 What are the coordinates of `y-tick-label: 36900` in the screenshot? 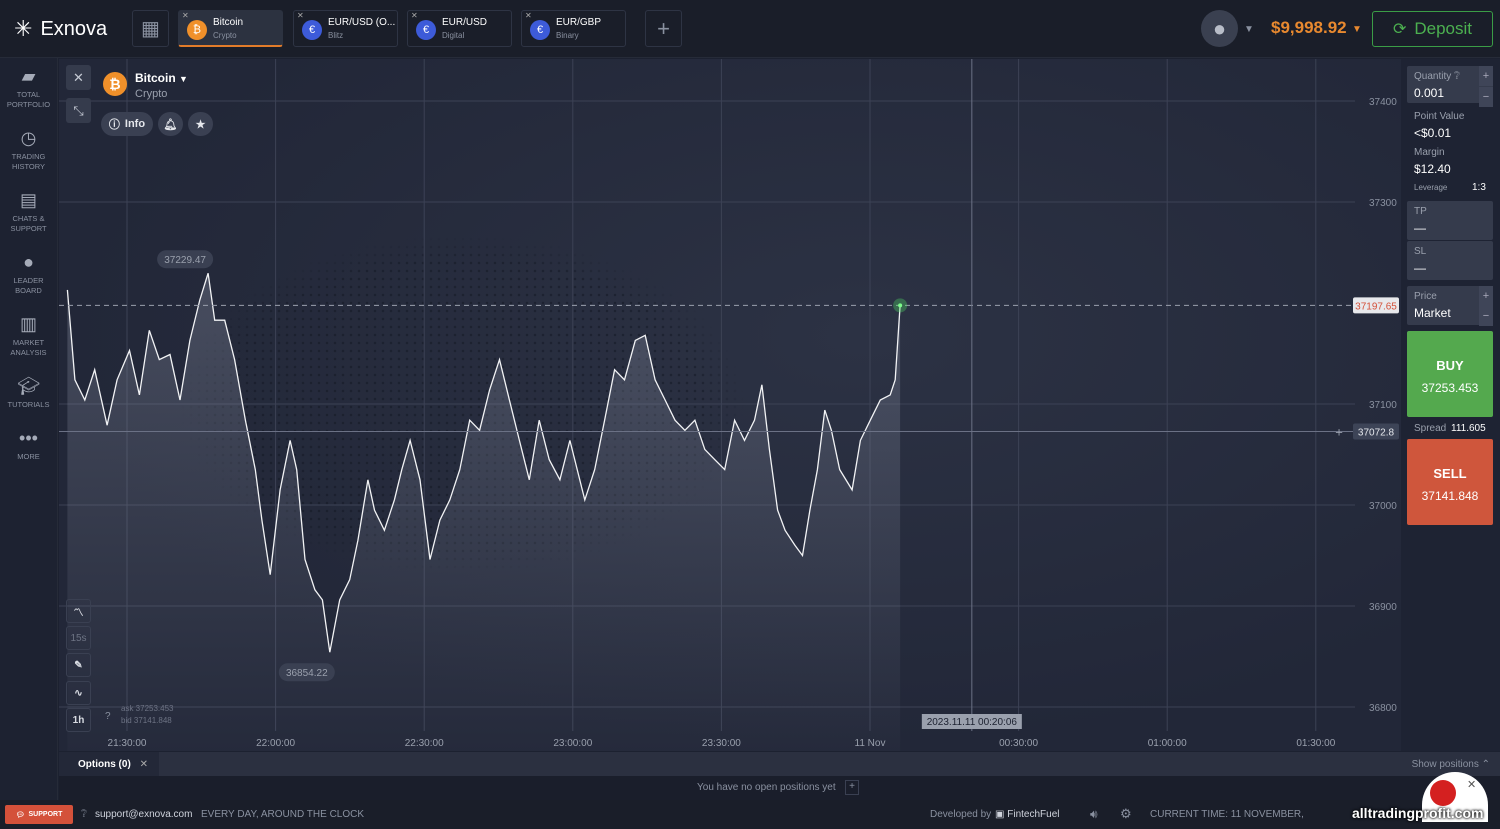 It's located at (1383, 607).